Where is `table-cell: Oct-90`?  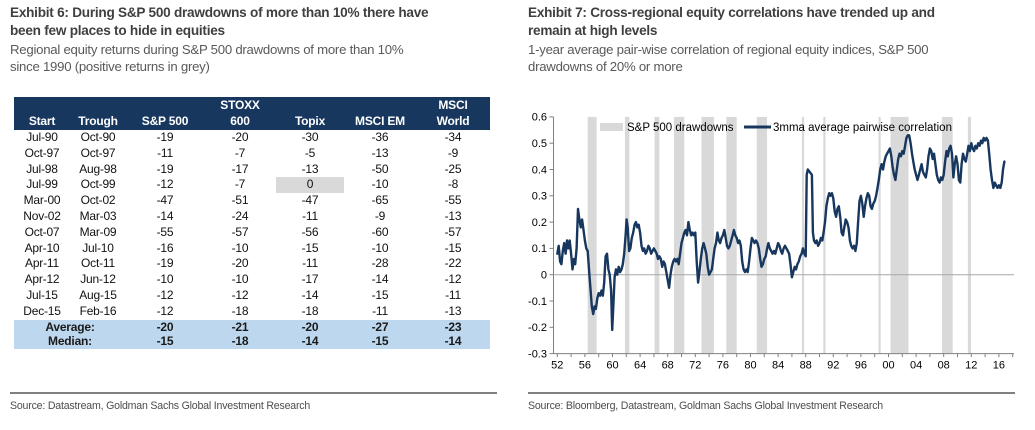 table-cell: Oct-90 is located at coordinates (98, 137).